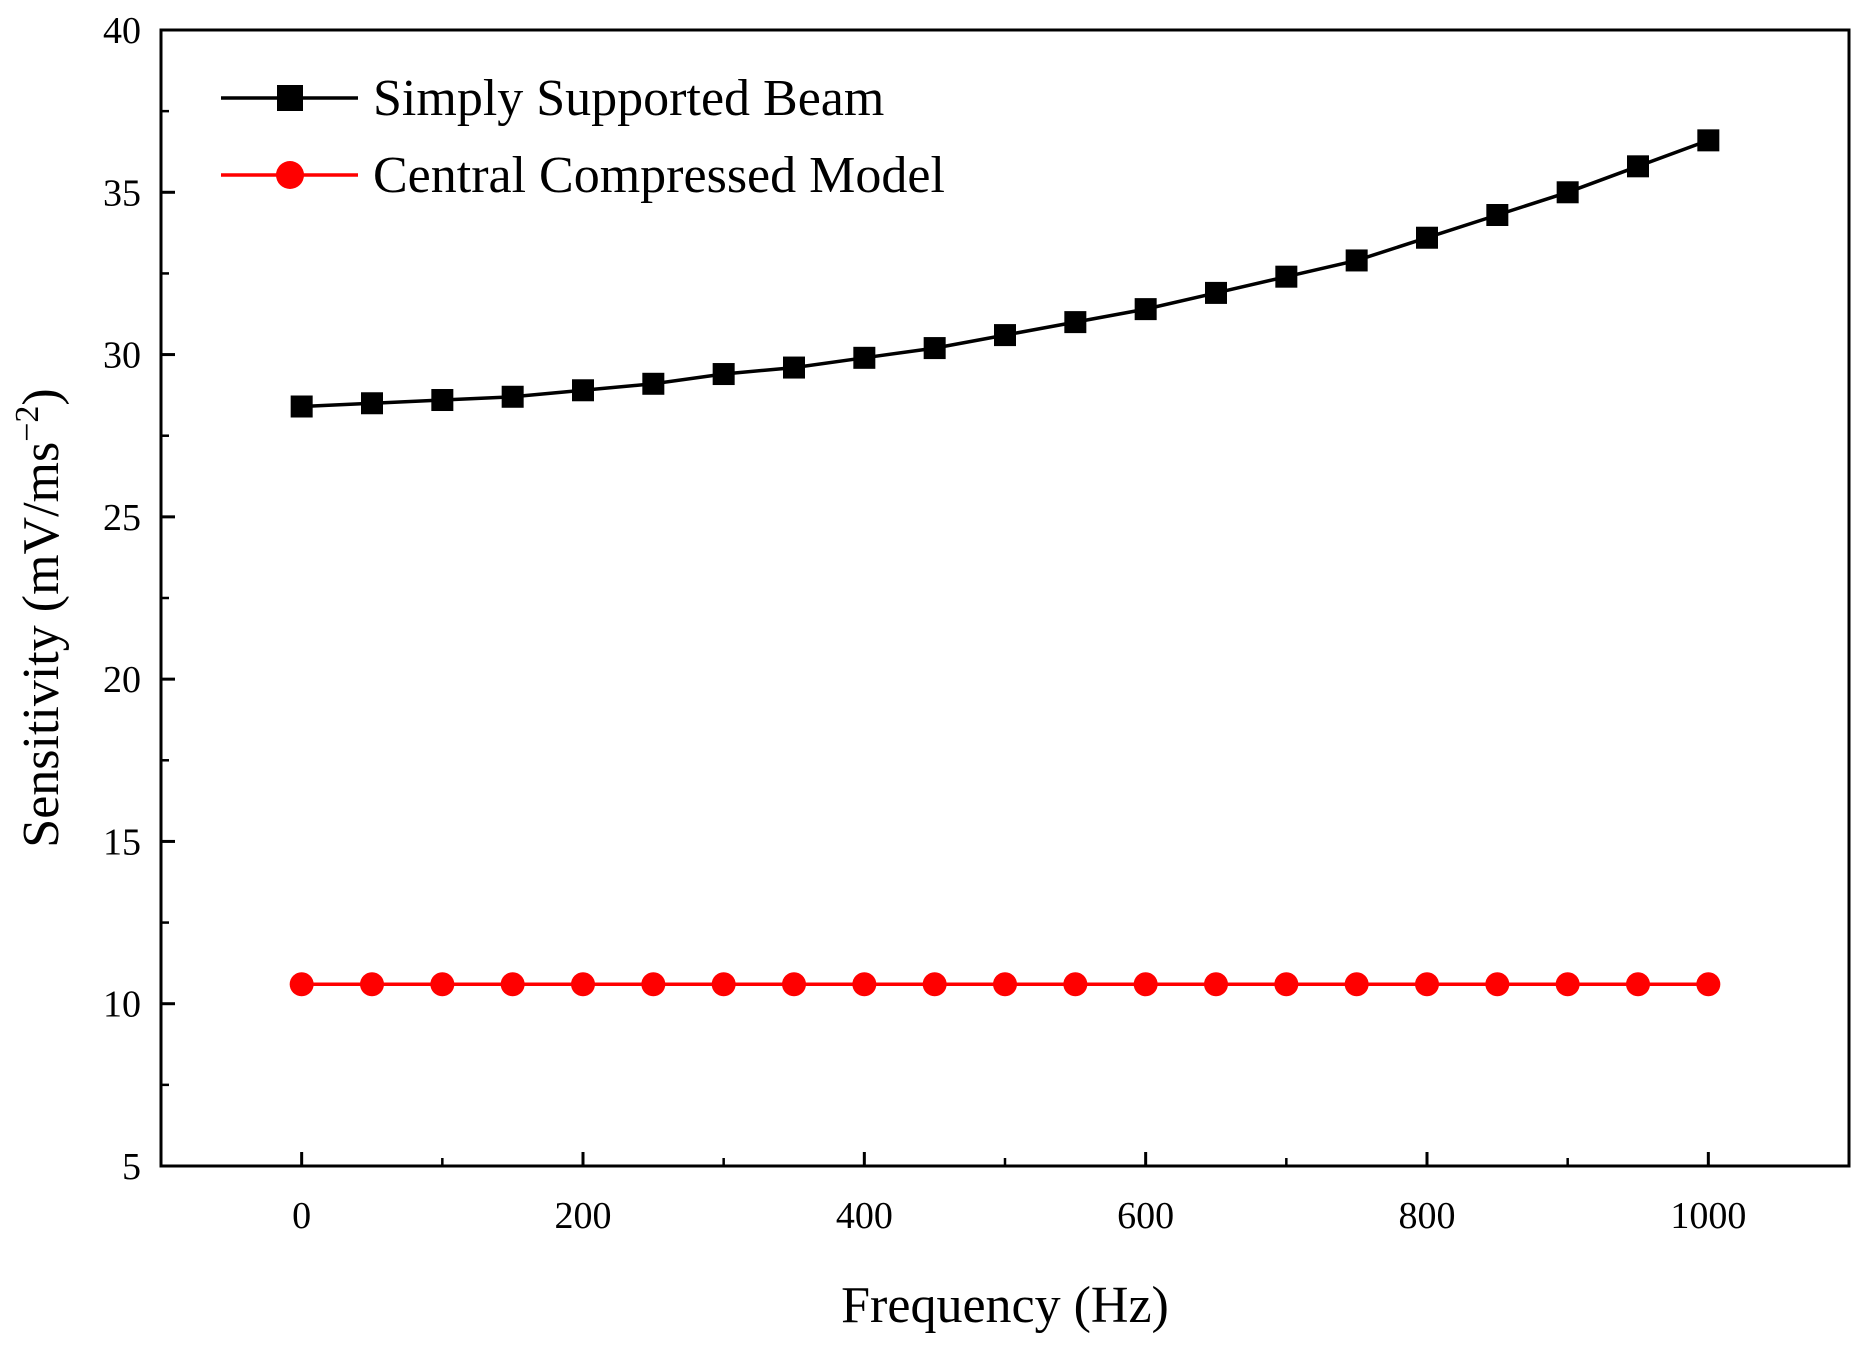 The width and height of the screenshot is (1856, 1351). I want to click on y-tick-label: 20, so click(122, 680).